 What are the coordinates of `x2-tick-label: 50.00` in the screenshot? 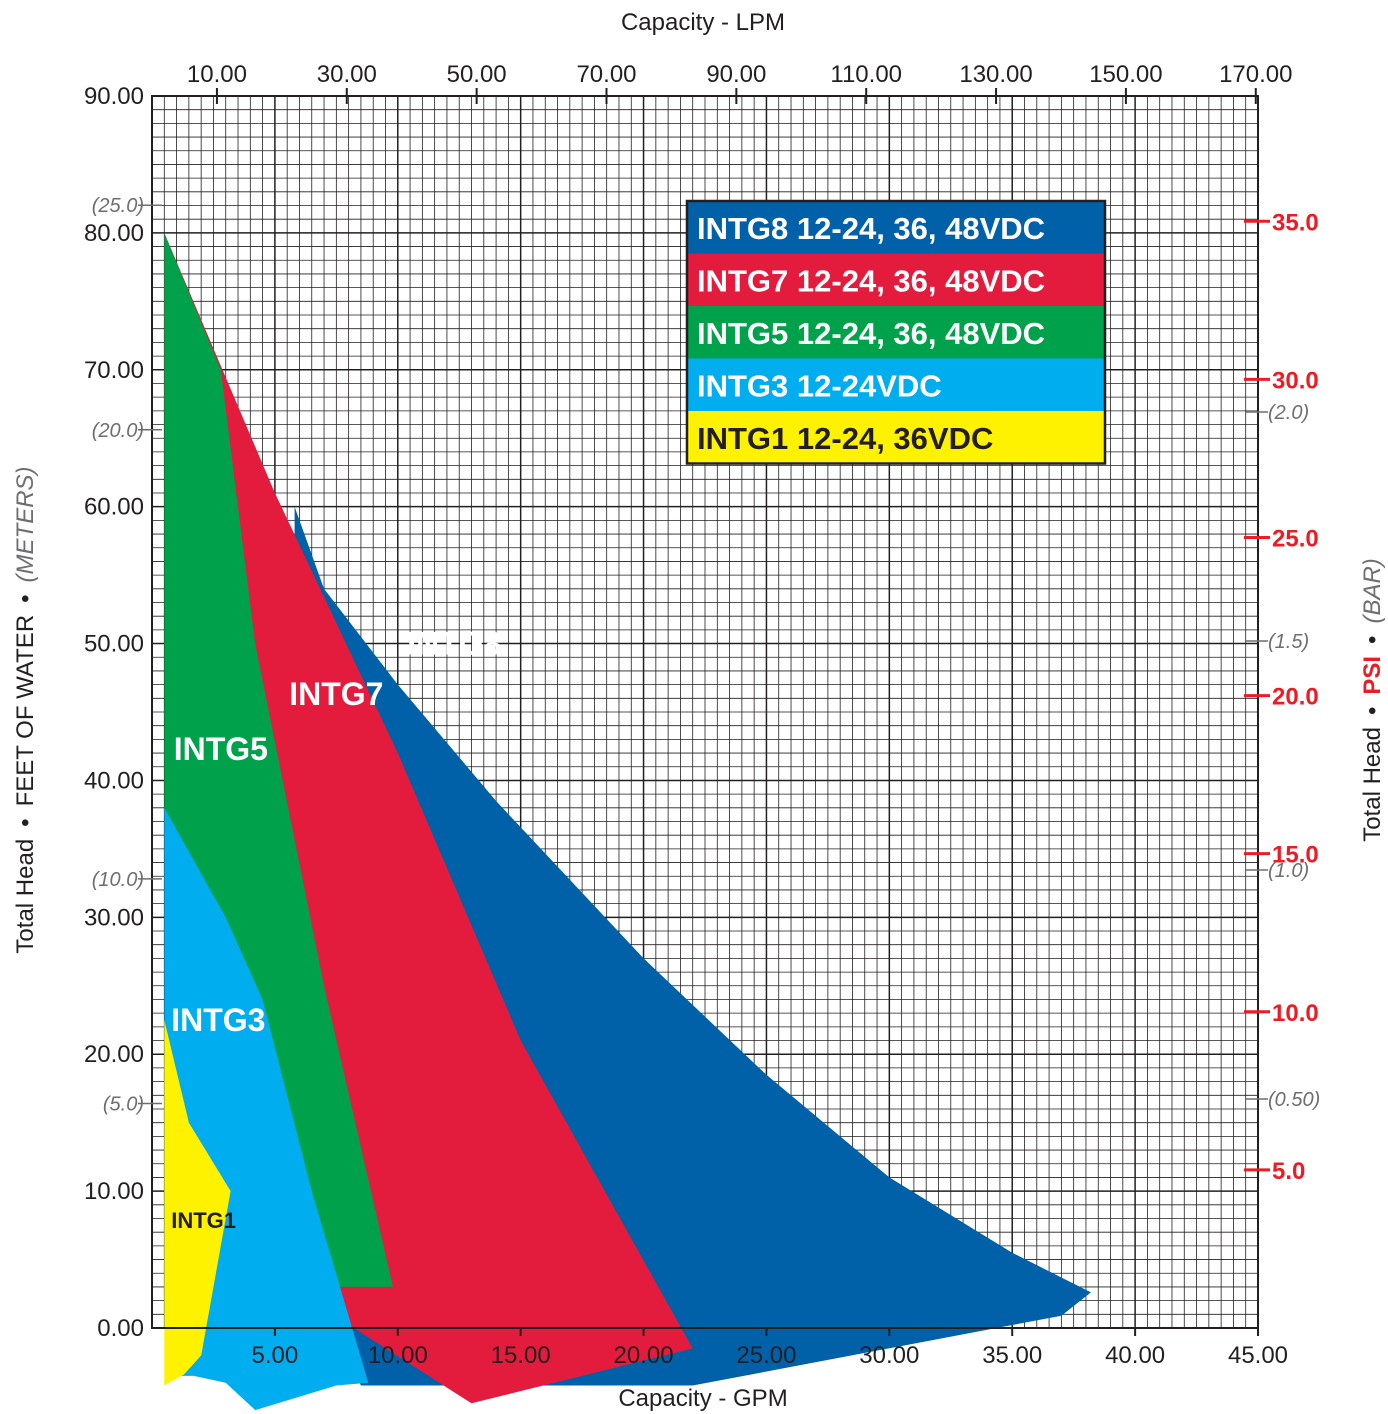 It's located at (477, 74).